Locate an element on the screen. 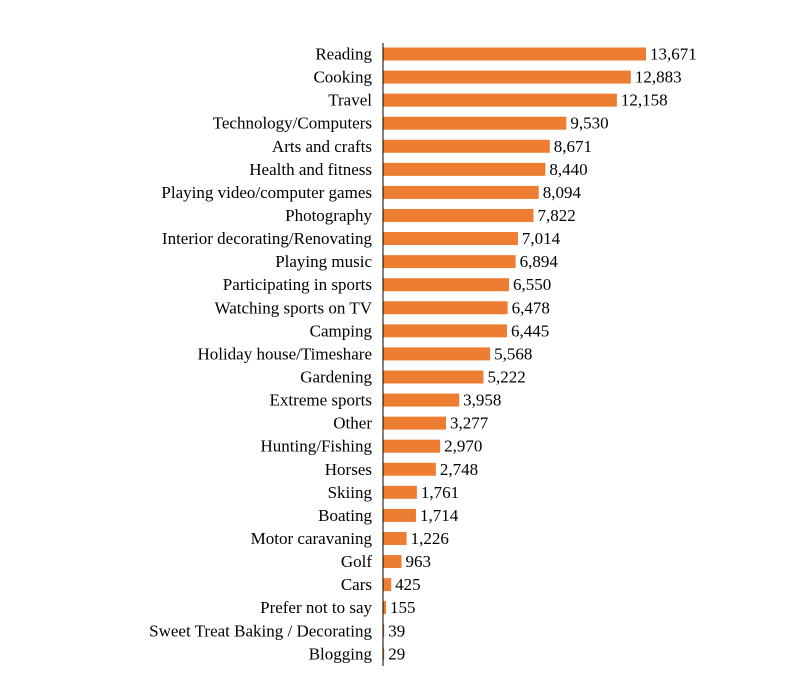 The image size is (796, 688). category-label: Extreme sports is located at coordinates (321, 400).